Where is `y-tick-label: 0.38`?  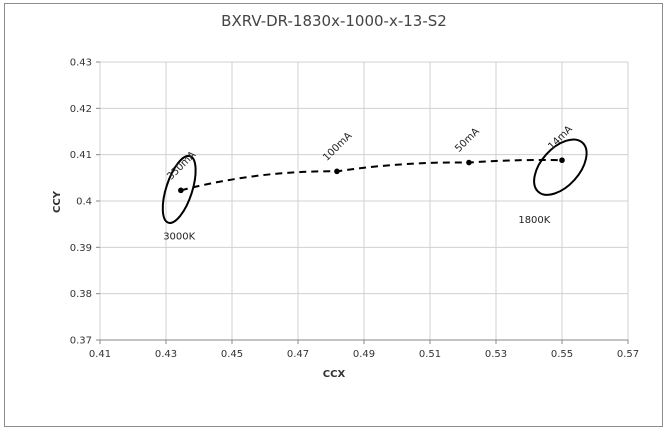 y-tick-label: 0.38 is located at coordinates (81, 294).